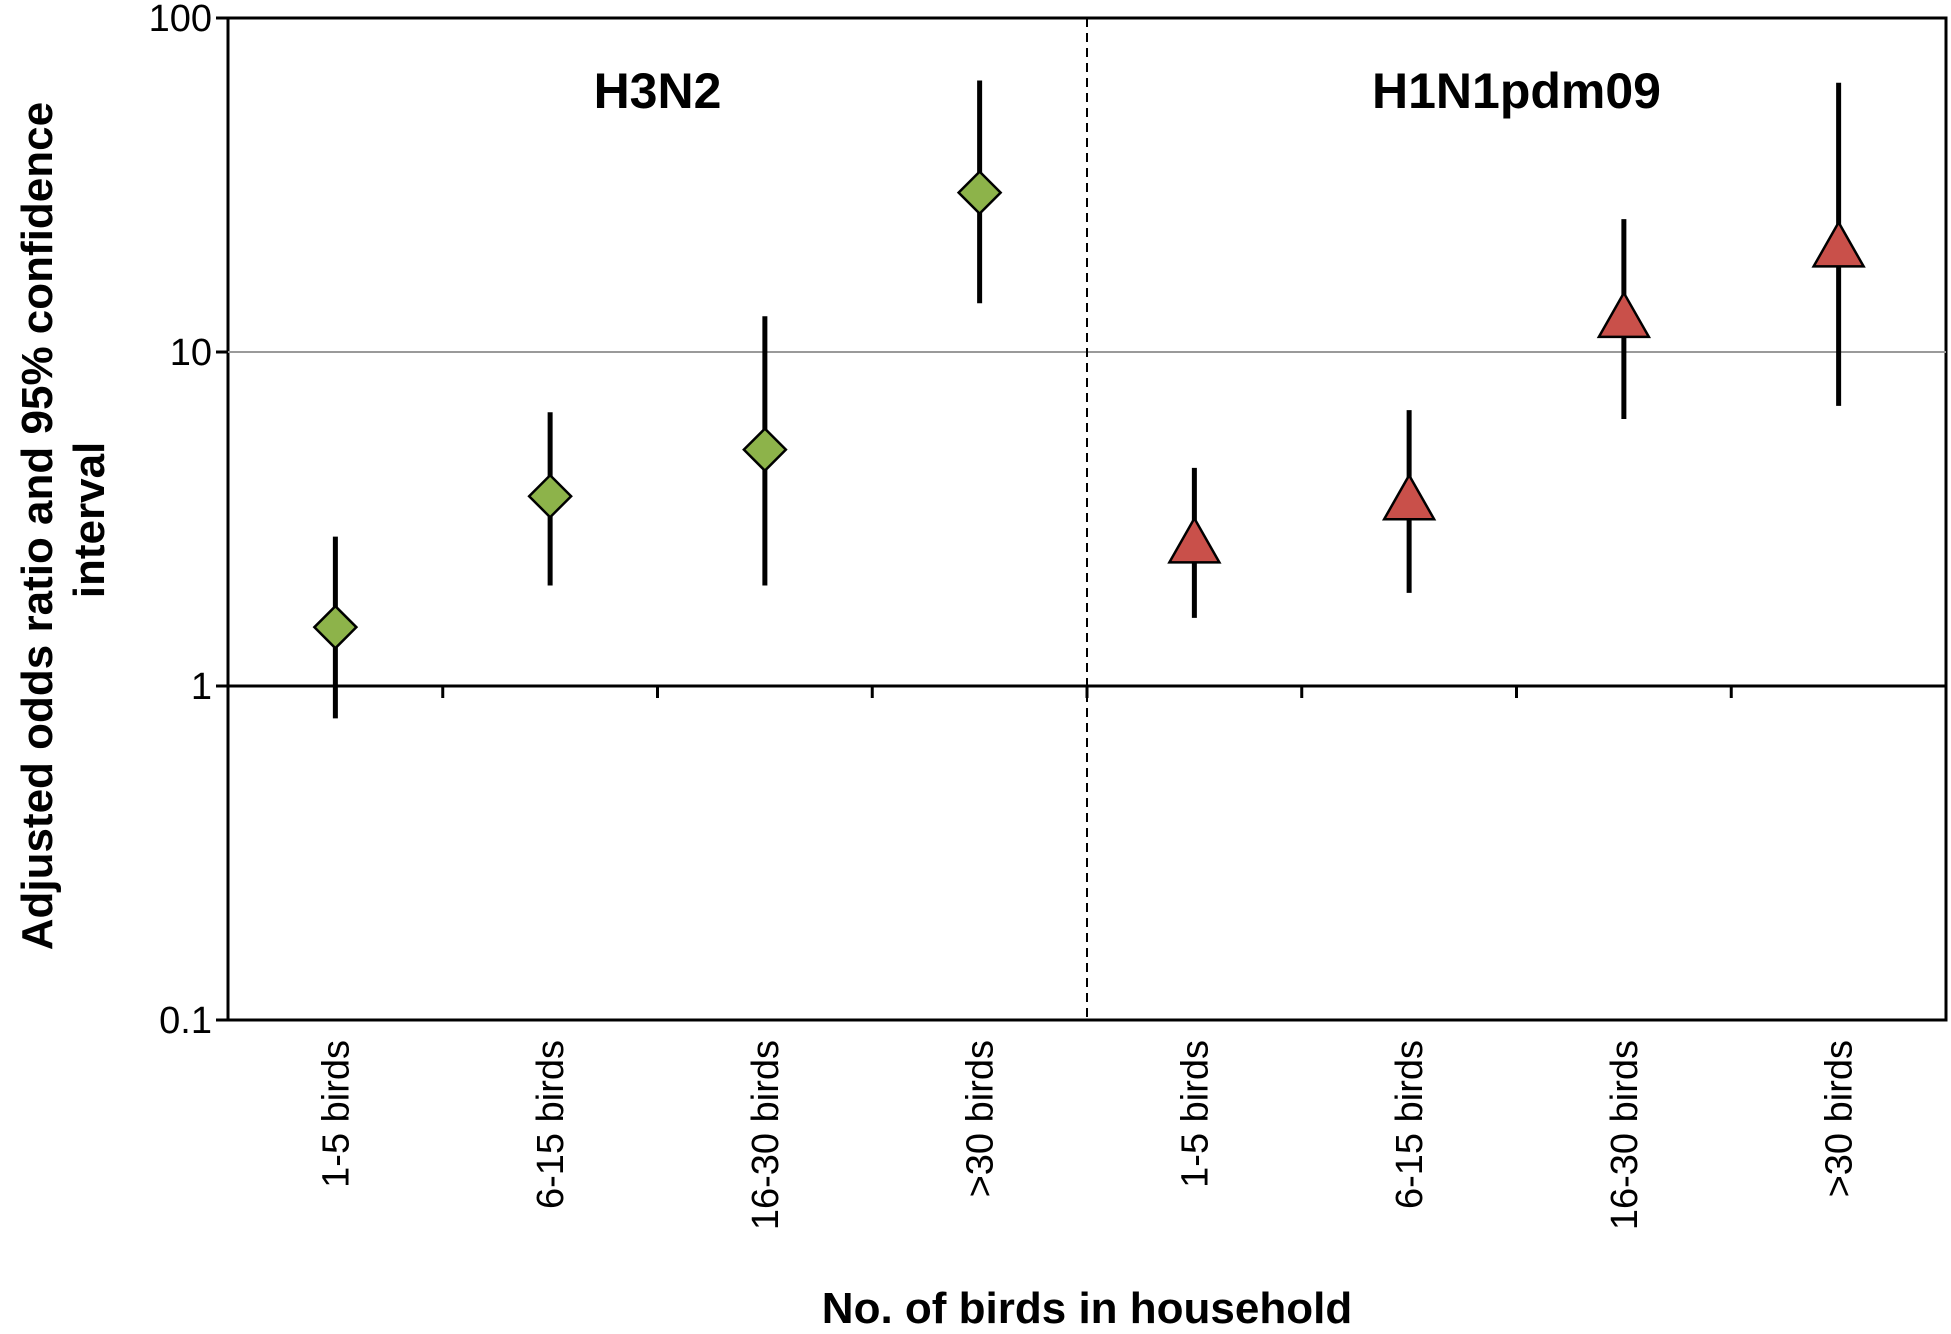 The height and width of the screenshot is (1334, 1951). Describe the element at coordinates (201, 687) in the screenshot. I see `y-tick-label: 1` at that location.